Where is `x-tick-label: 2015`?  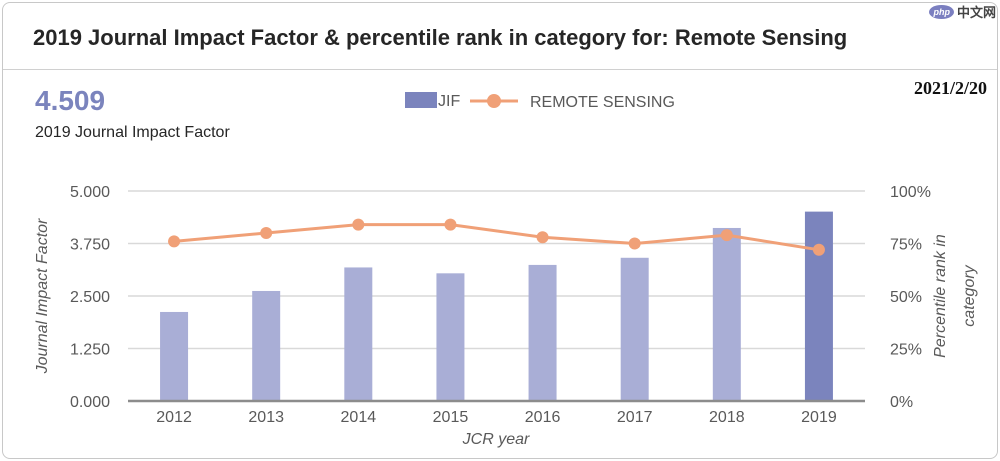 x-tick-label: 2015 is located at coordinates (451, 417).